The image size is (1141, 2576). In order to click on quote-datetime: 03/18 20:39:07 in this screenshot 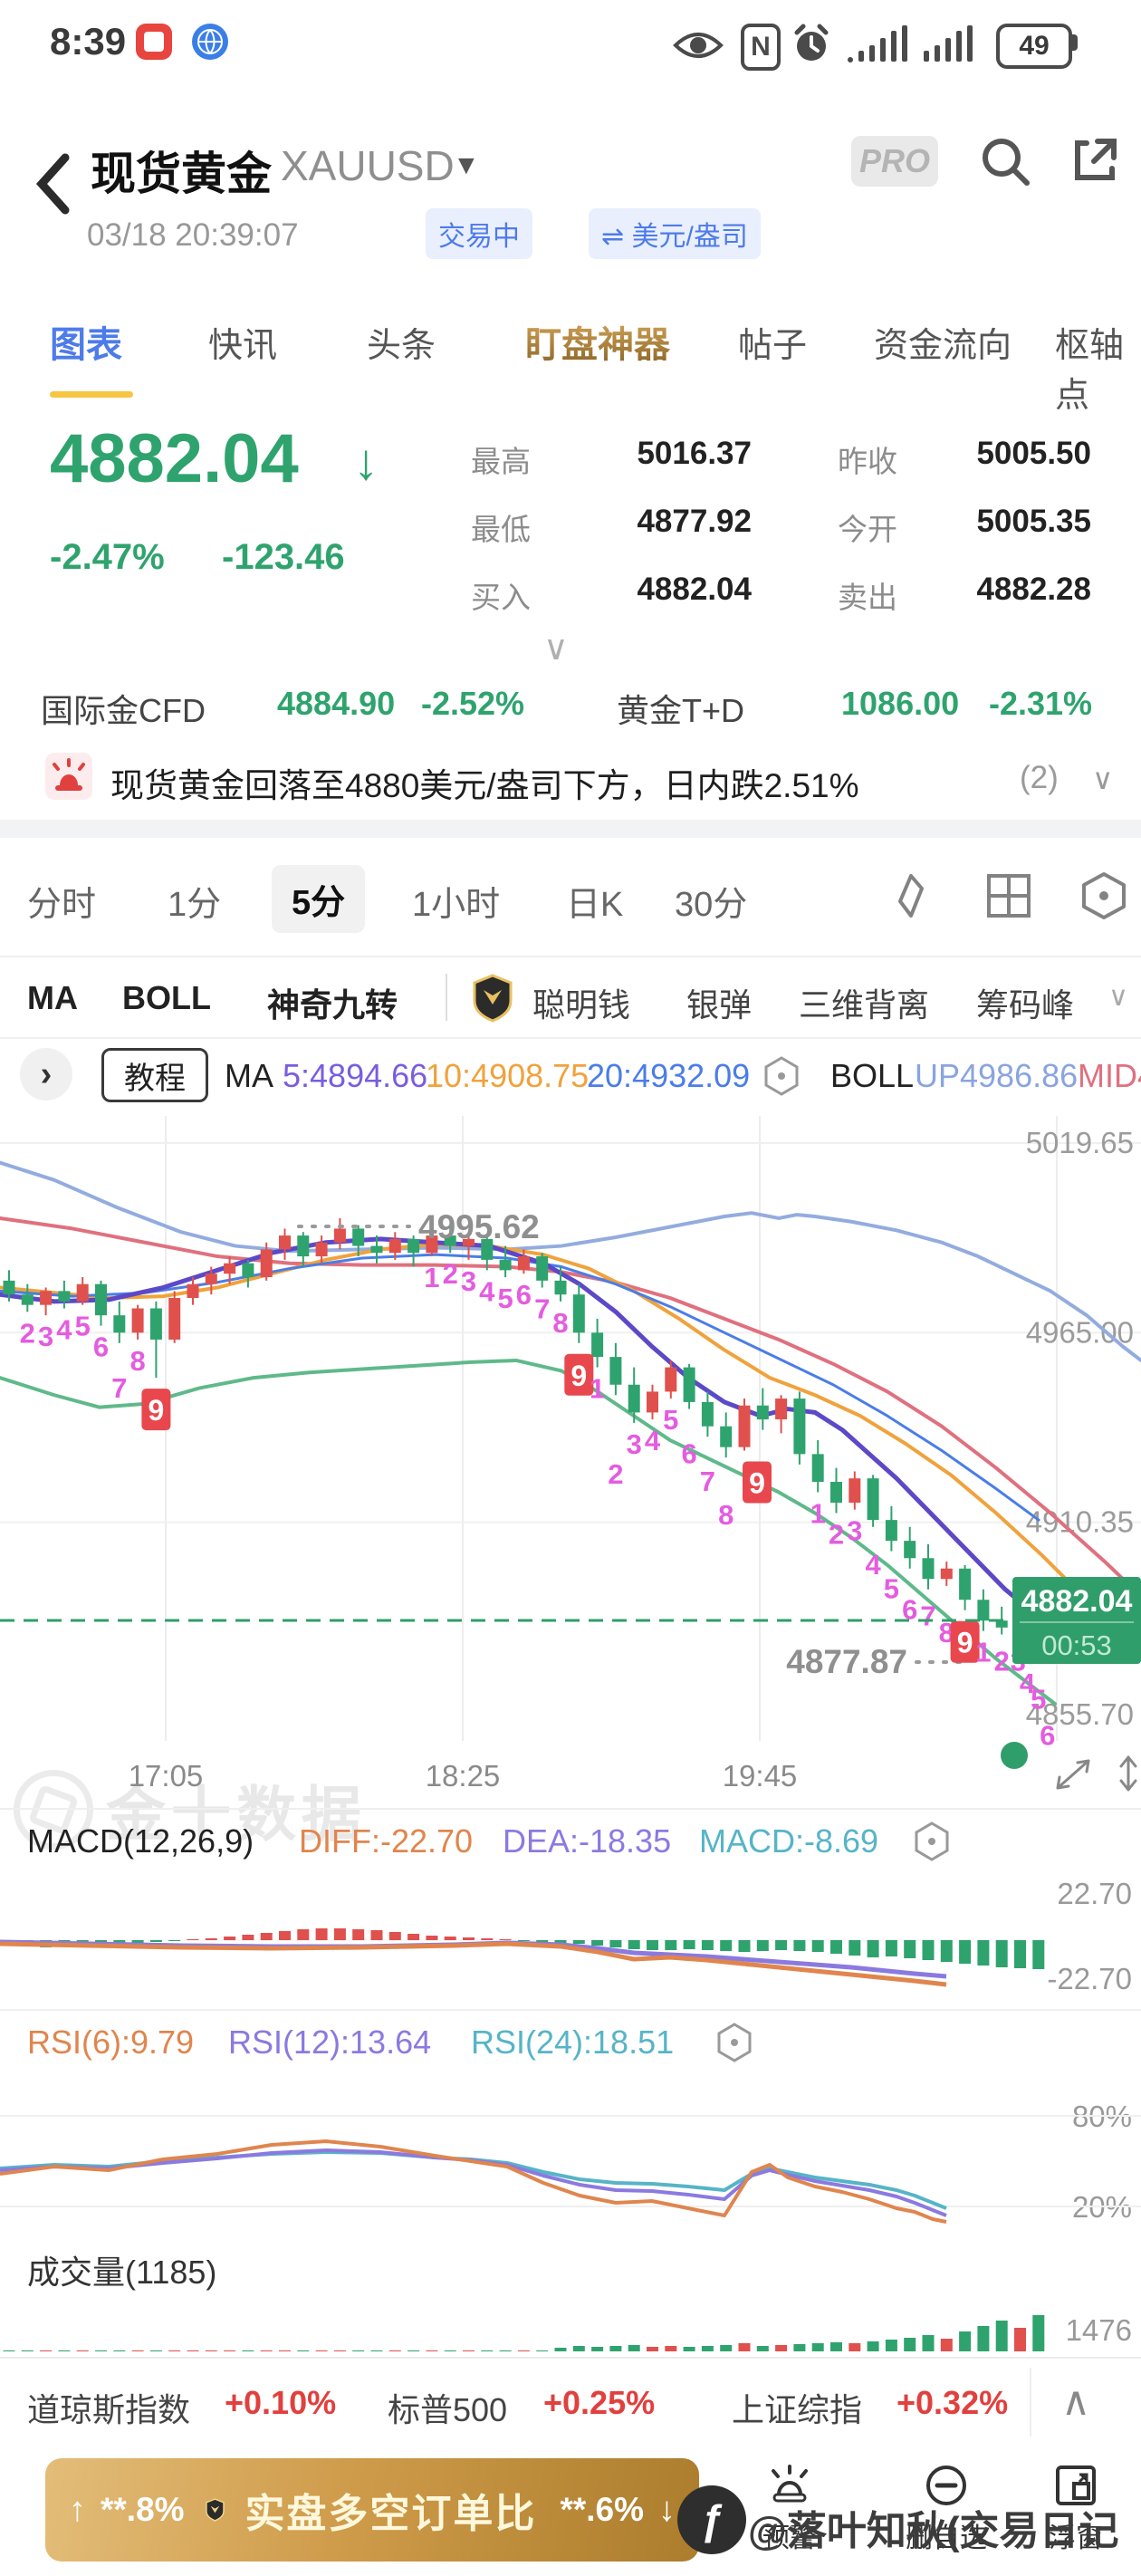, I will do `click(193, 235)`.